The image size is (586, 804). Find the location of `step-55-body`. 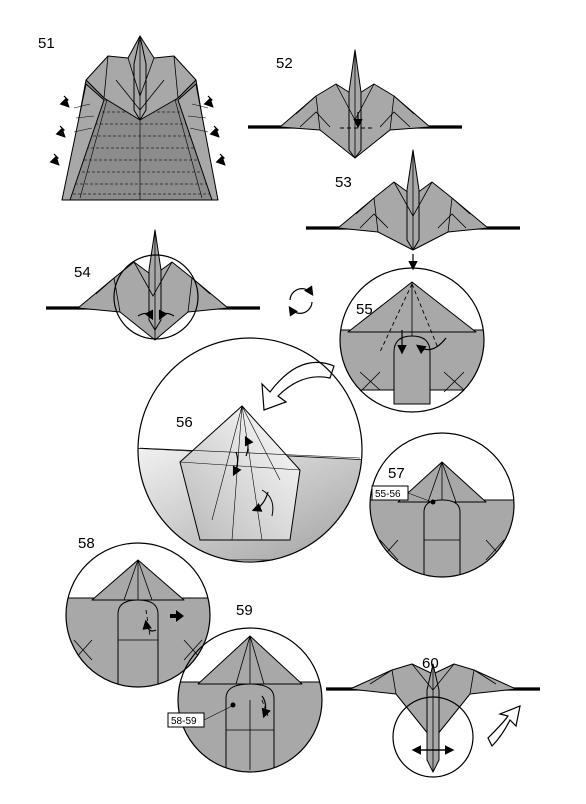

step-55-body is located at coordinates (412, 370).